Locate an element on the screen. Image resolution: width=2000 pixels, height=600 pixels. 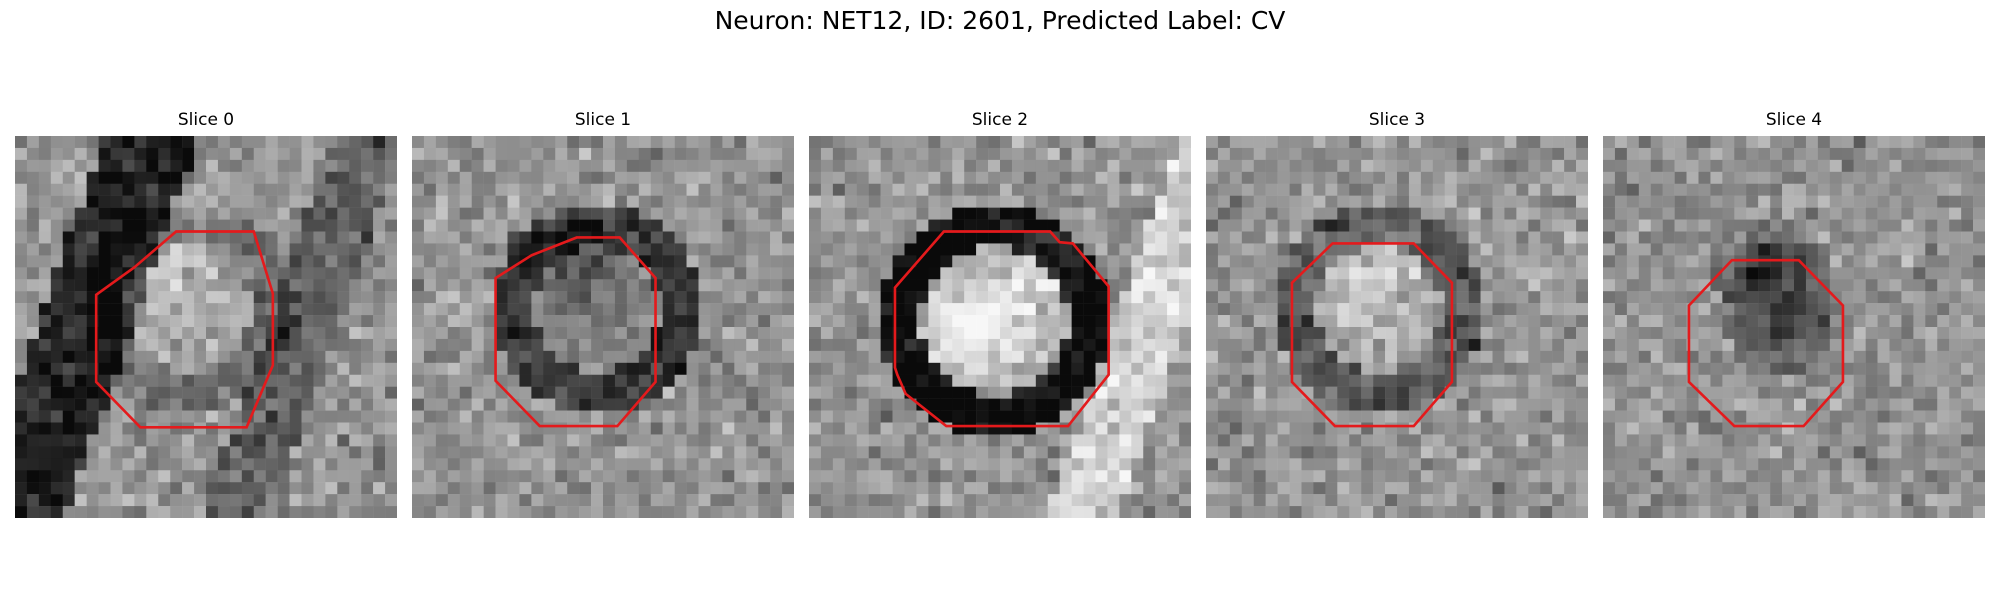
slice-title: Slice 0 is located at coordinates (206, 120).